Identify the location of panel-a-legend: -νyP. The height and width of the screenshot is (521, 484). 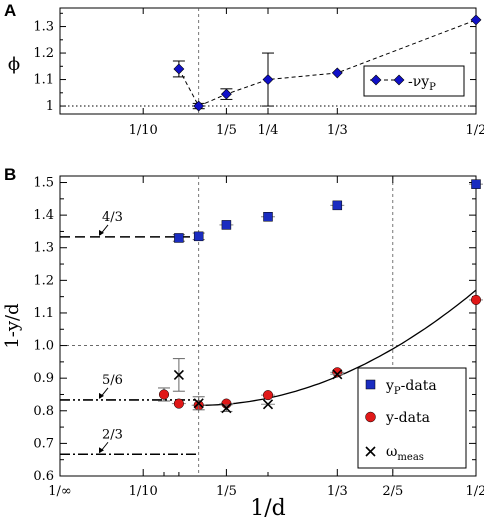
(414, 81).